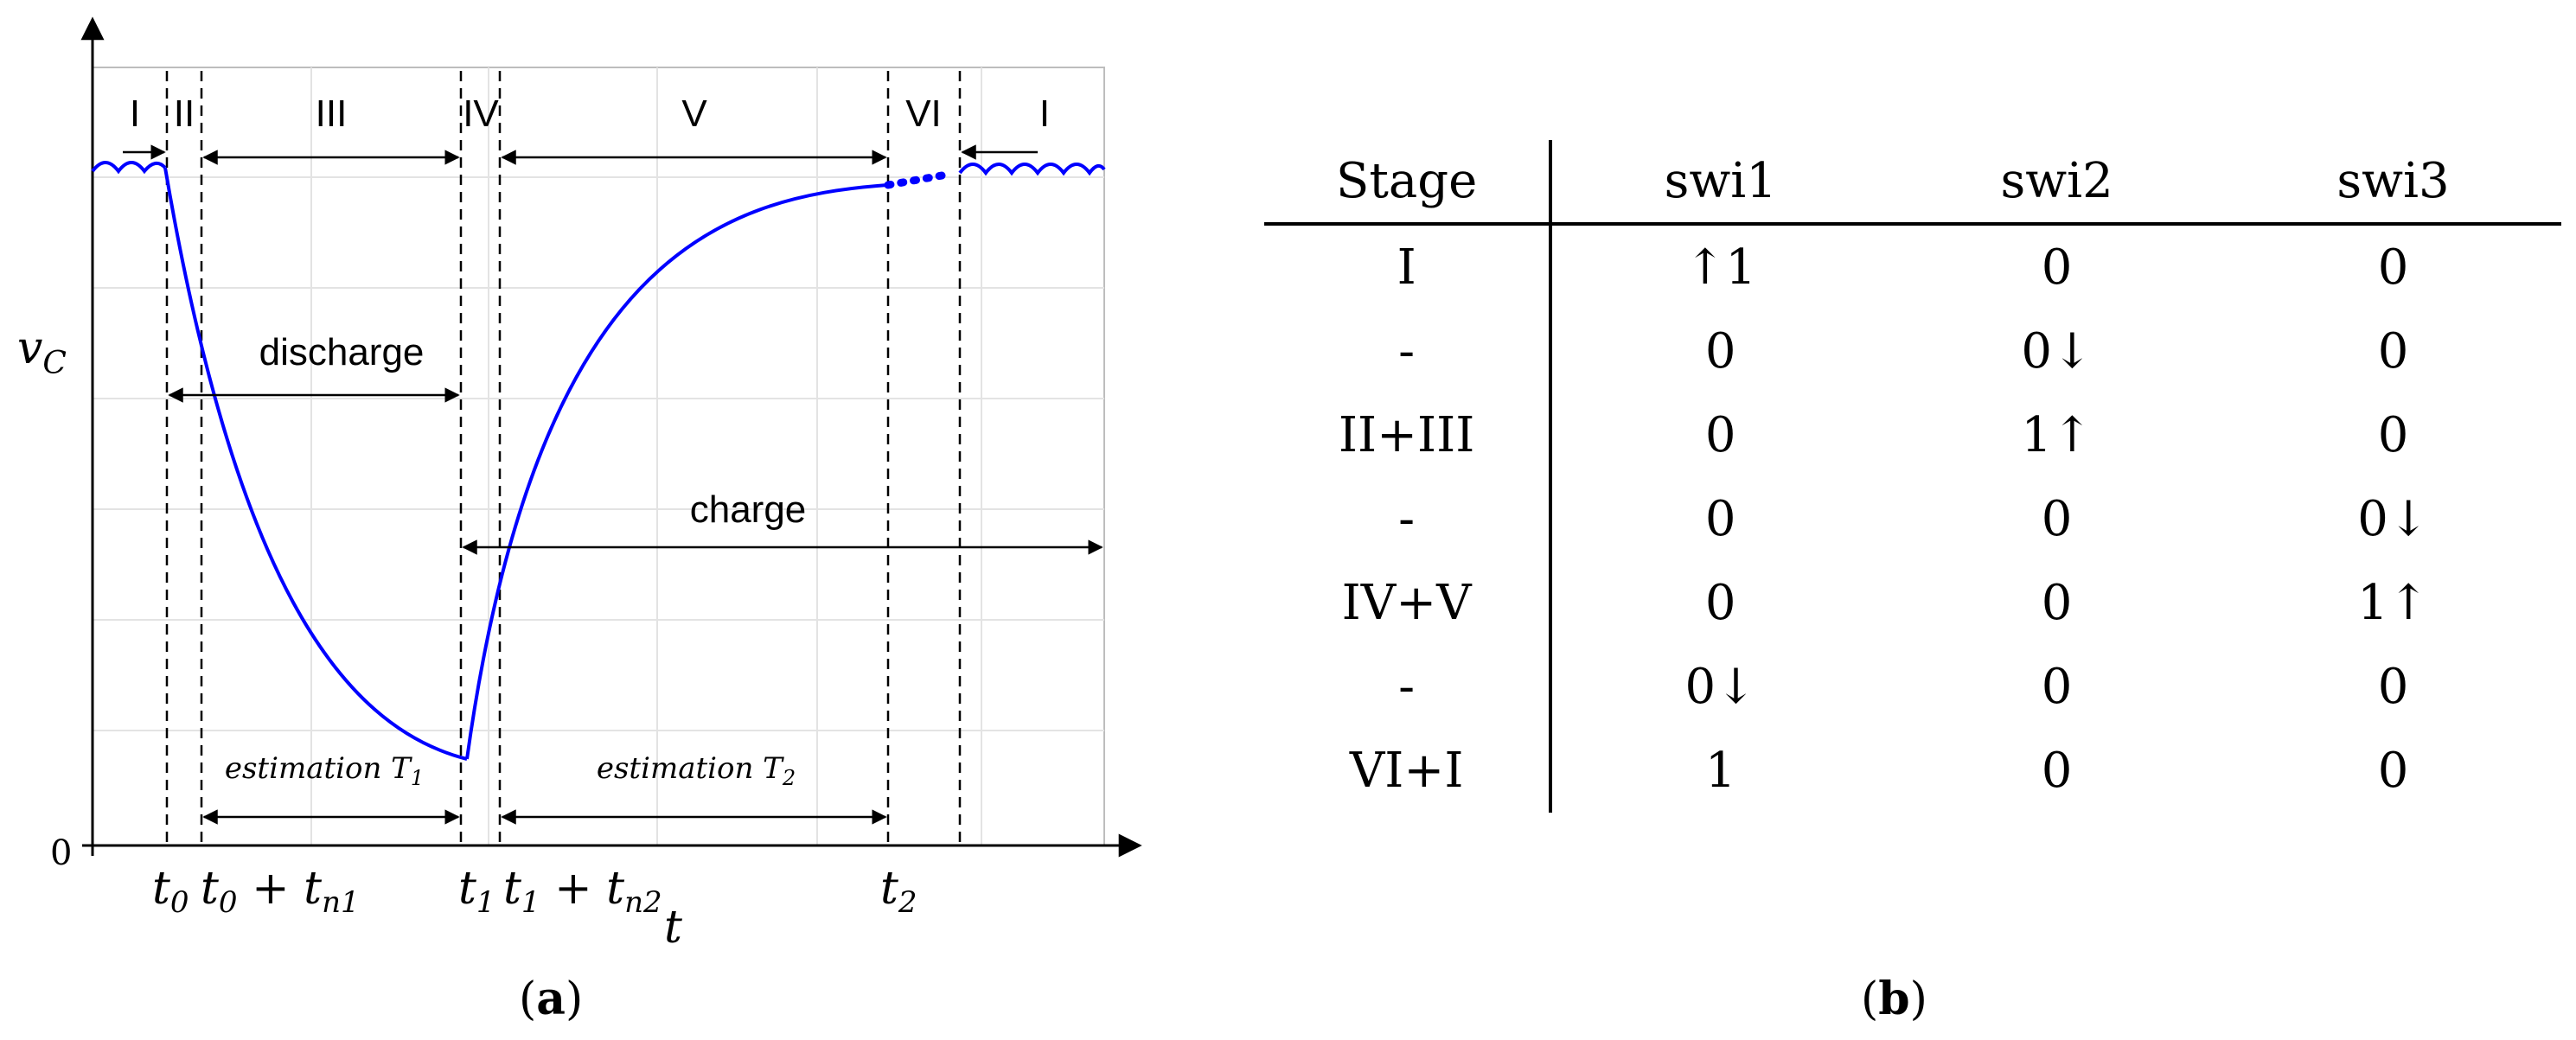 The height and width of the screenshot is (1040, 2576). Describe the element at coordinates (917, 180) in the screenshot. I see `settling-dots` at that location.